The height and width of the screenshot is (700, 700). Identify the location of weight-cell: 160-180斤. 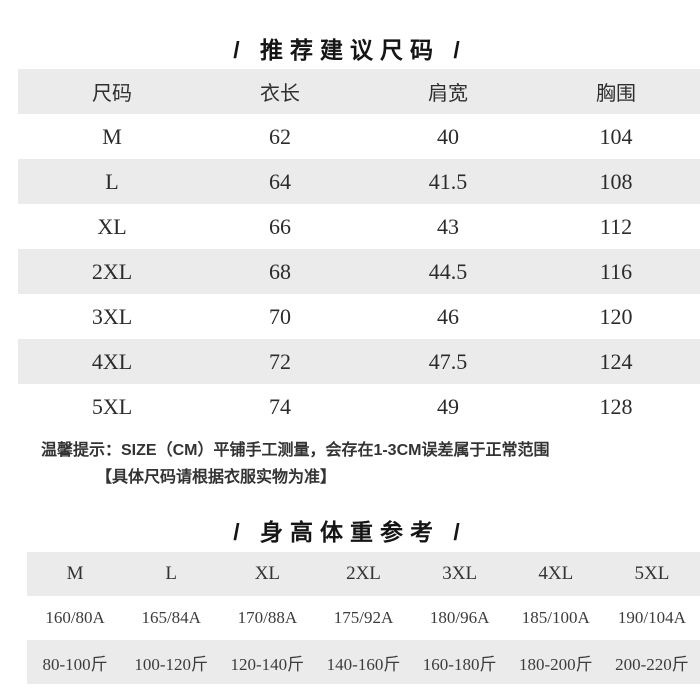
(459, 664).